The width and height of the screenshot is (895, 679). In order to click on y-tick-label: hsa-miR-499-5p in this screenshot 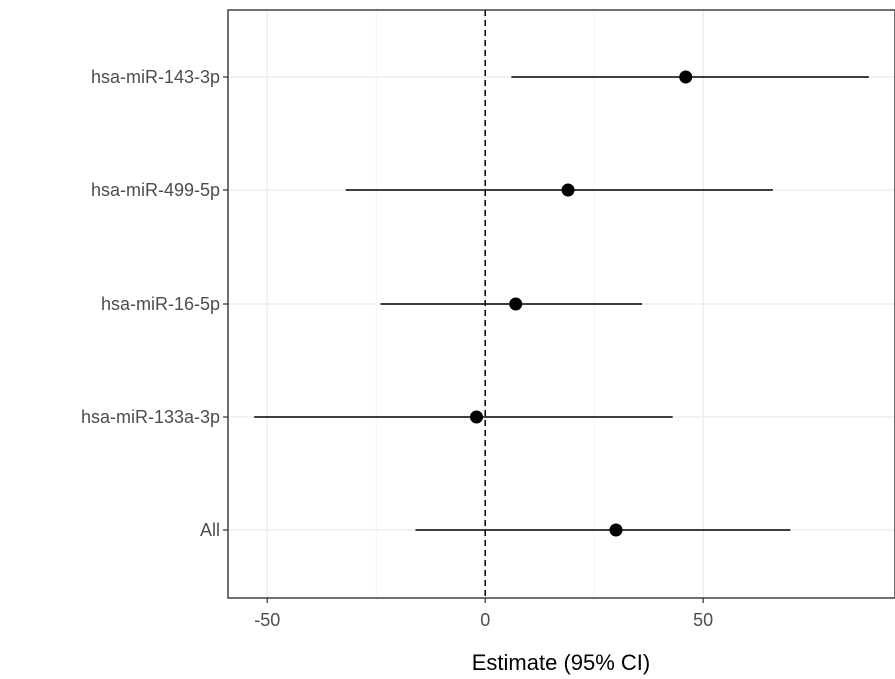, I will do `click(155, 190)`.